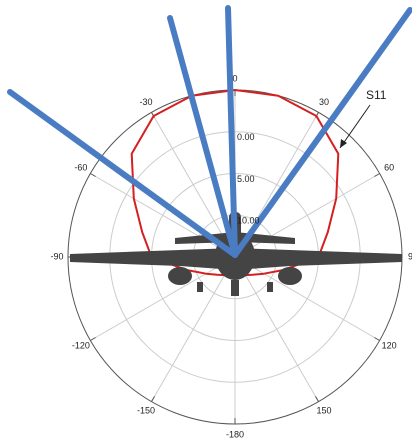 The height and width of the screenshot is (439, 412). I want to click on theta-tick-label: -30, so click(145, 102).